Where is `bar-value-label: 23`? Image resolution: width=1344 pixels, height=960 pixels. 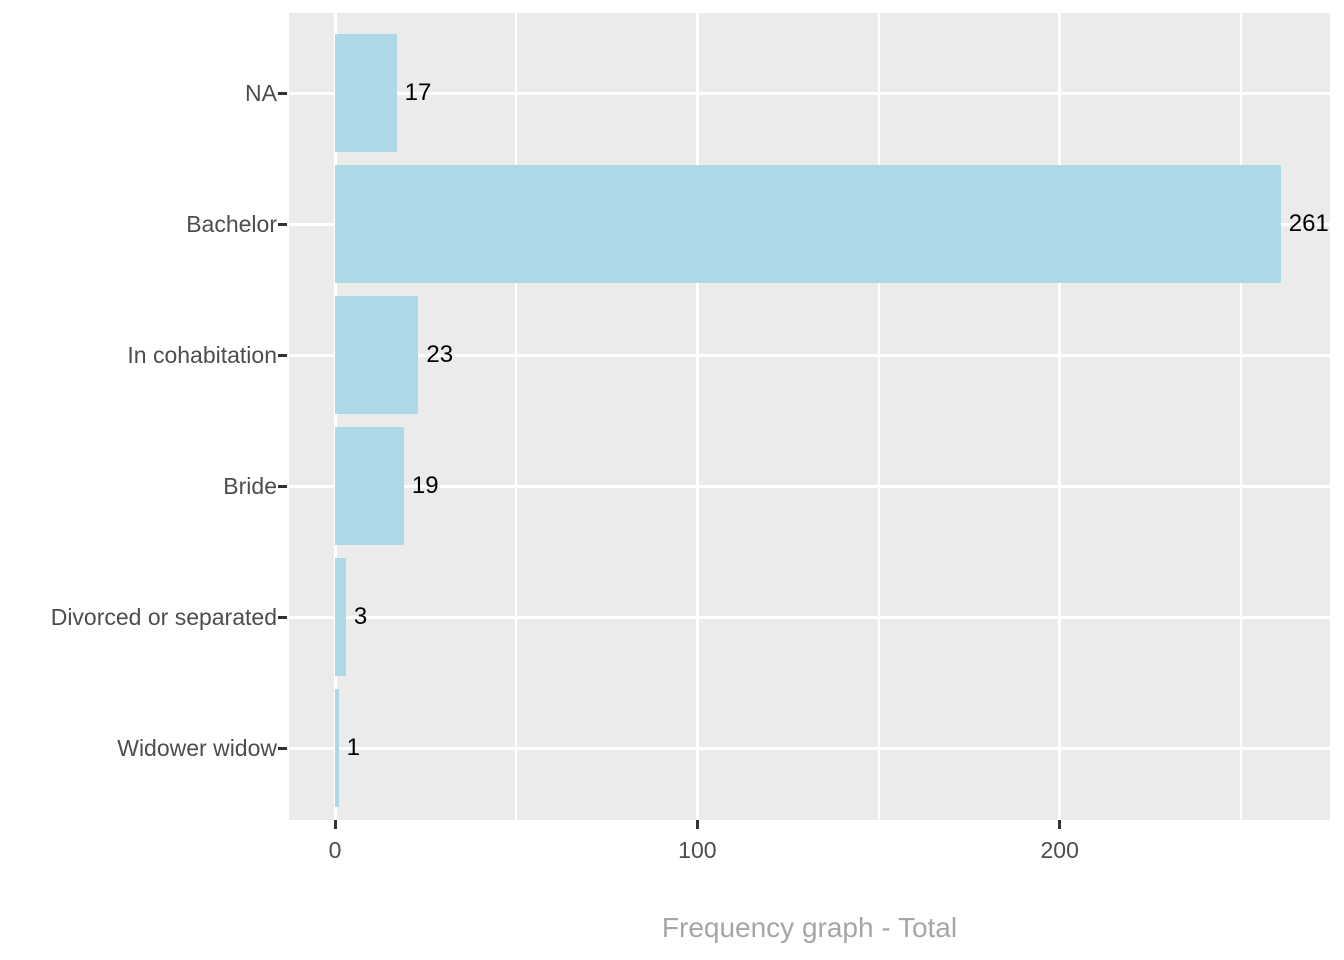
bar-value-label: 23 is located at coordinates (440, 354).